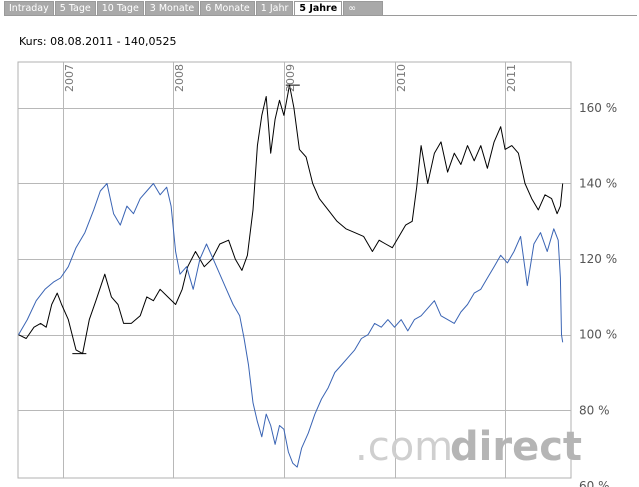  What do you see at coordinates (69, 78) in the screenshot?
I see `x-tick-label: 2007` at bounding box center [69, 78].